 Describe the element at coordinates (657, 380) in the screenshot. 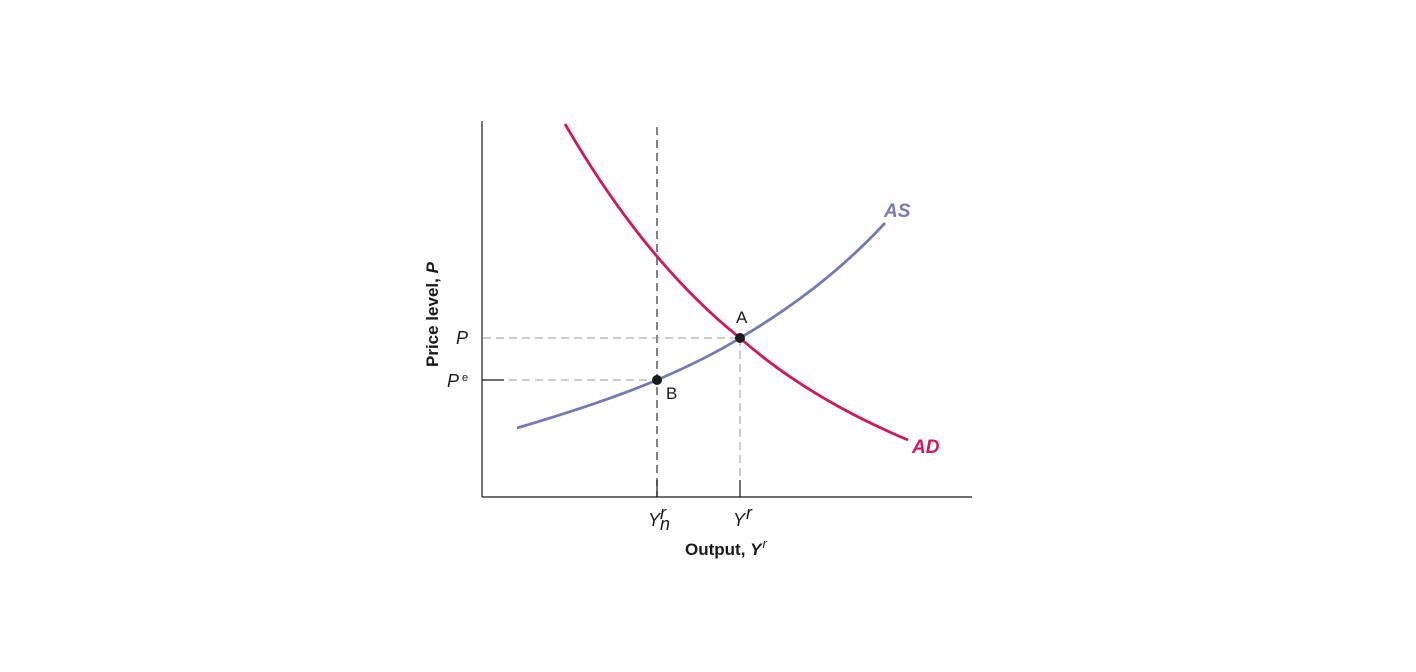

I see `point-b-marker` at that location.